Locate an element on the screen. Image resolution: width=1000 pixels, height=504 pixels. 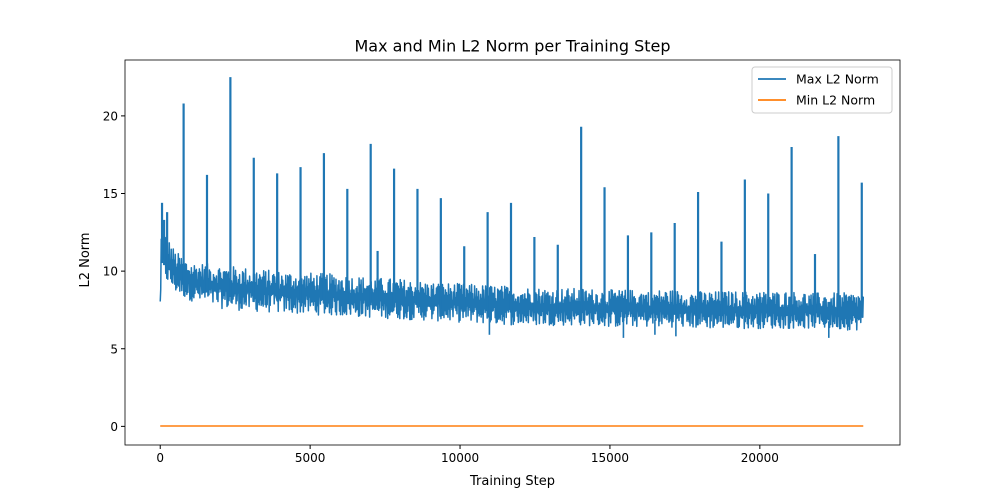
y-tick-label: 5 is located at coordinates (114, 349).